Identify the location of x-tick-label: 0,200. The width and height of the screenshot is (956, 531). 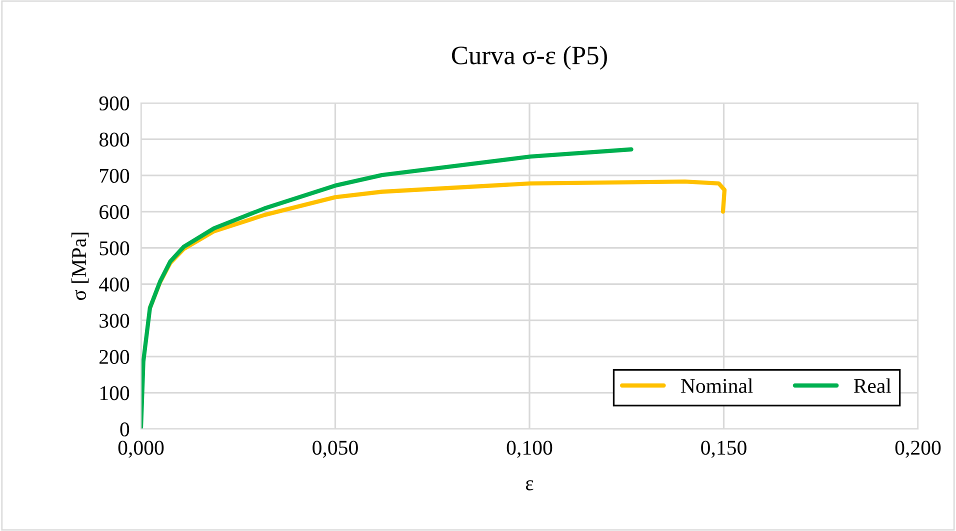
(918, 449).